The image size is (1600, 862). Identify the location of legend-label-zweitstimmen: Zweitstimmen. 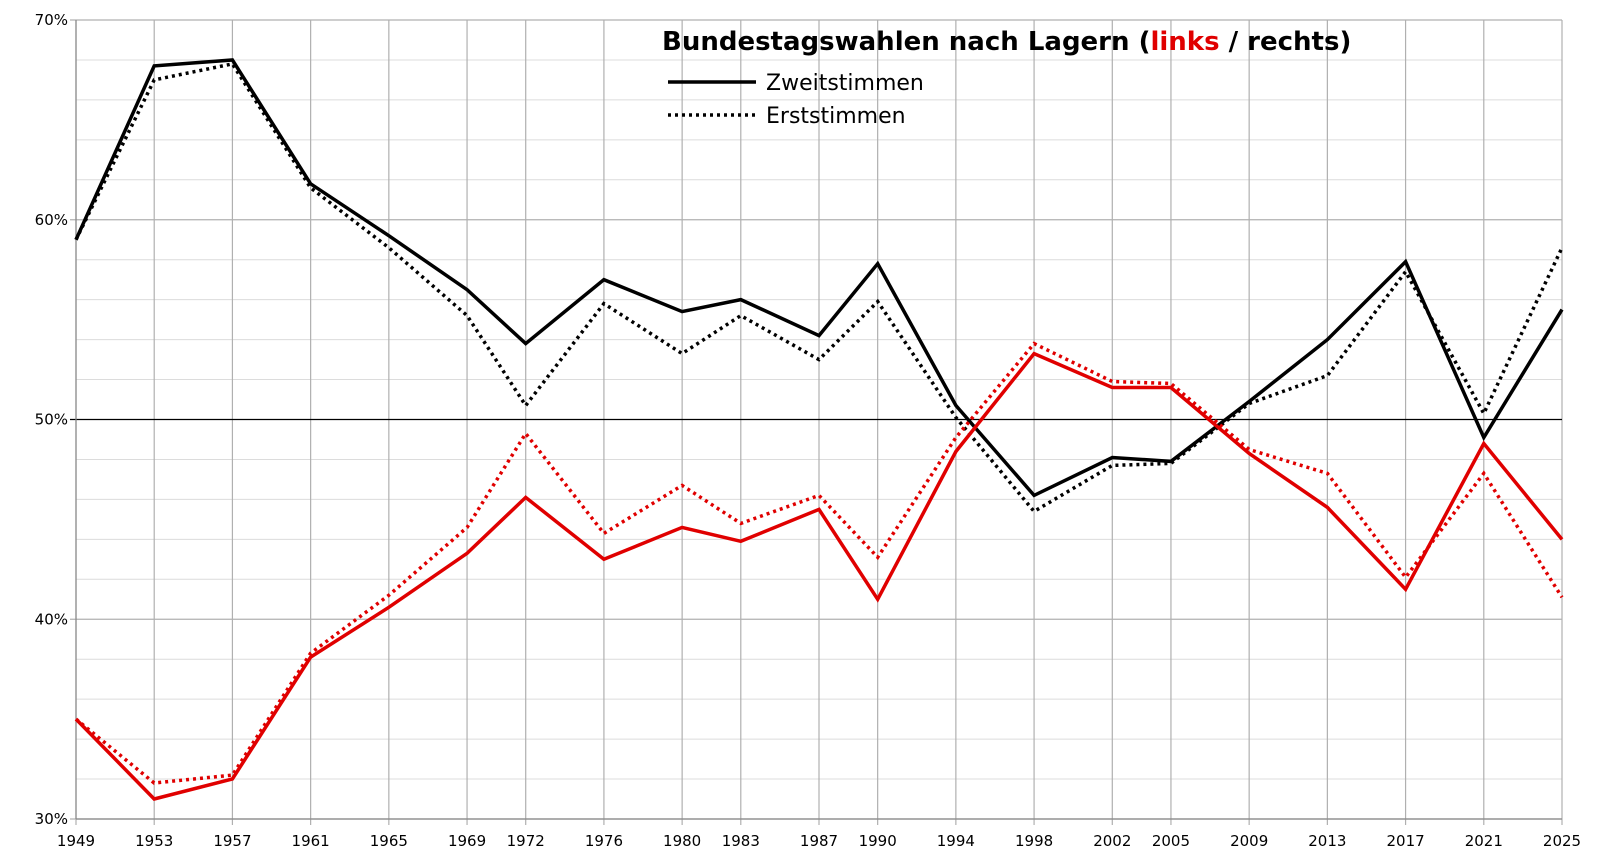
(845, 83).